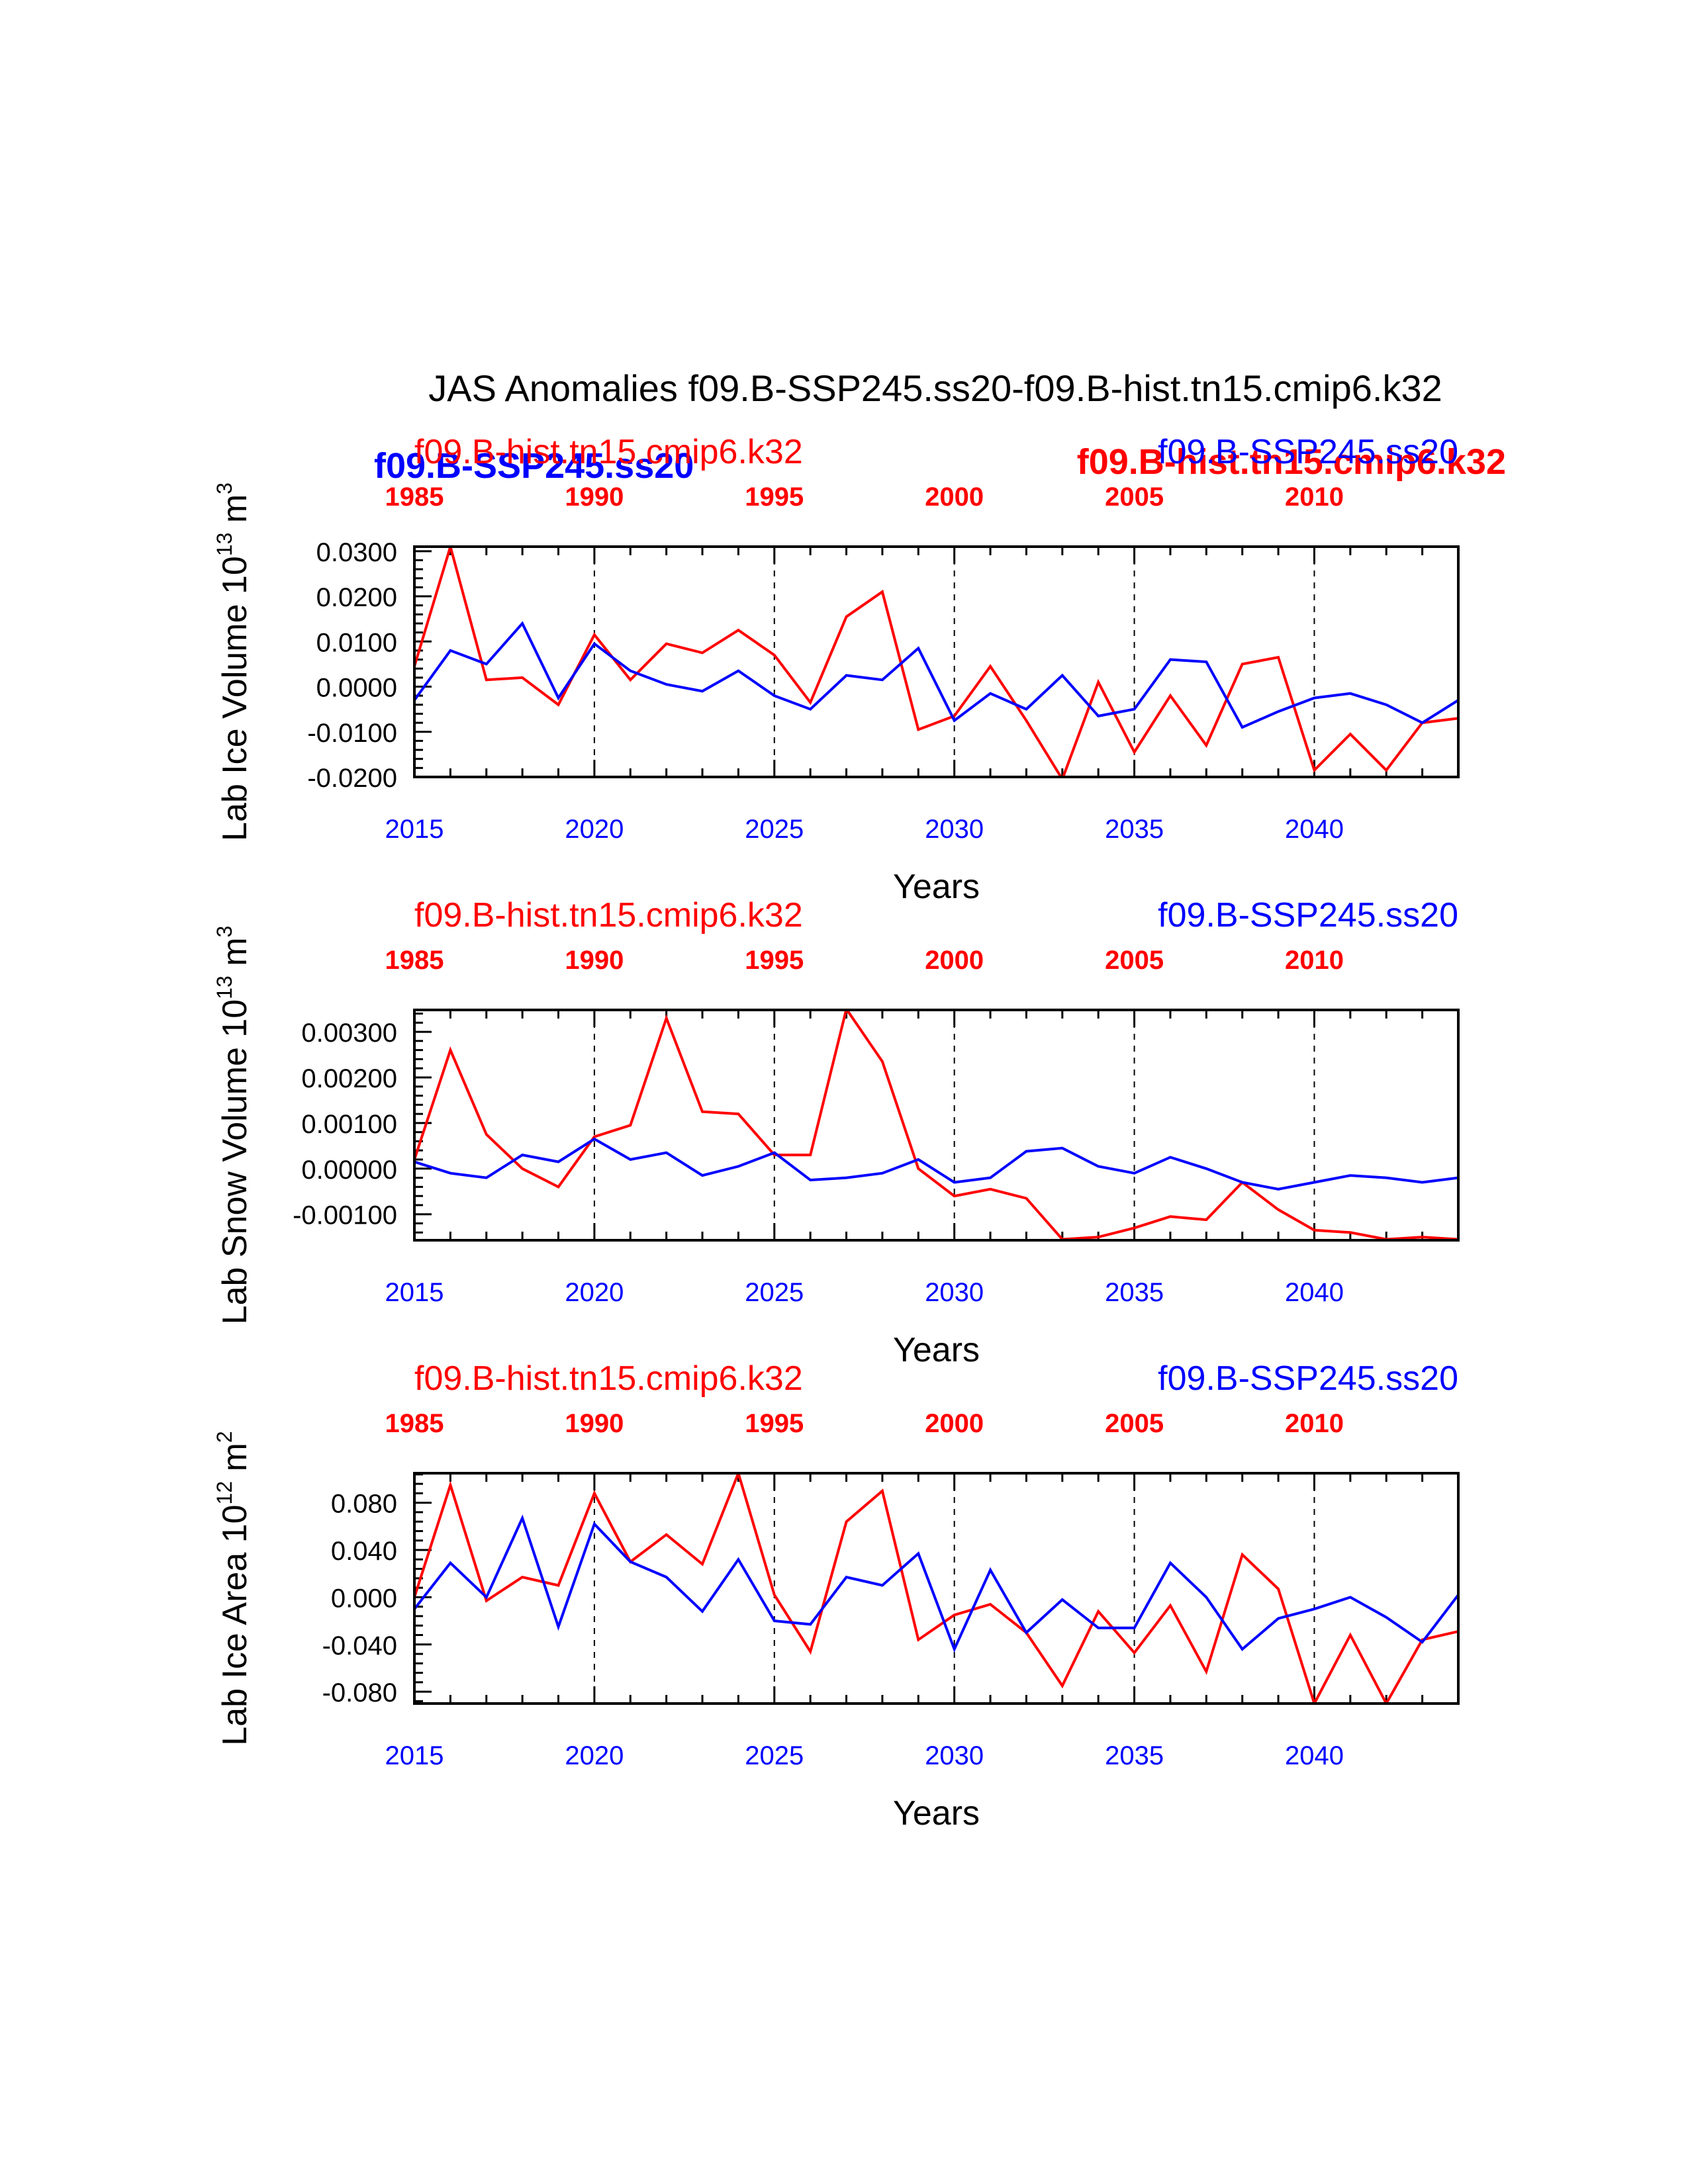 The image size is (1688, 2184). Describe the element at coordinates (345, 1215) in the screenshot. I see `y-tick-label: -0.00100` at that location.